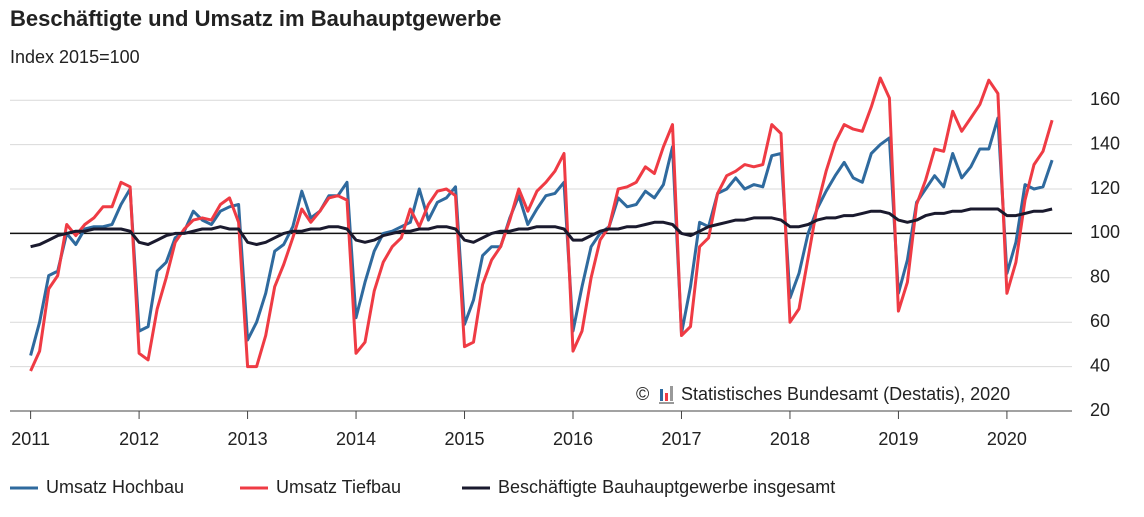 Image resolution: width=1144 pixels, height=517 pixels. What do you see at coordinates (573, 439) in the screenshot?
I see `x-tick-label: 2016` at bounding box center [573, 439].